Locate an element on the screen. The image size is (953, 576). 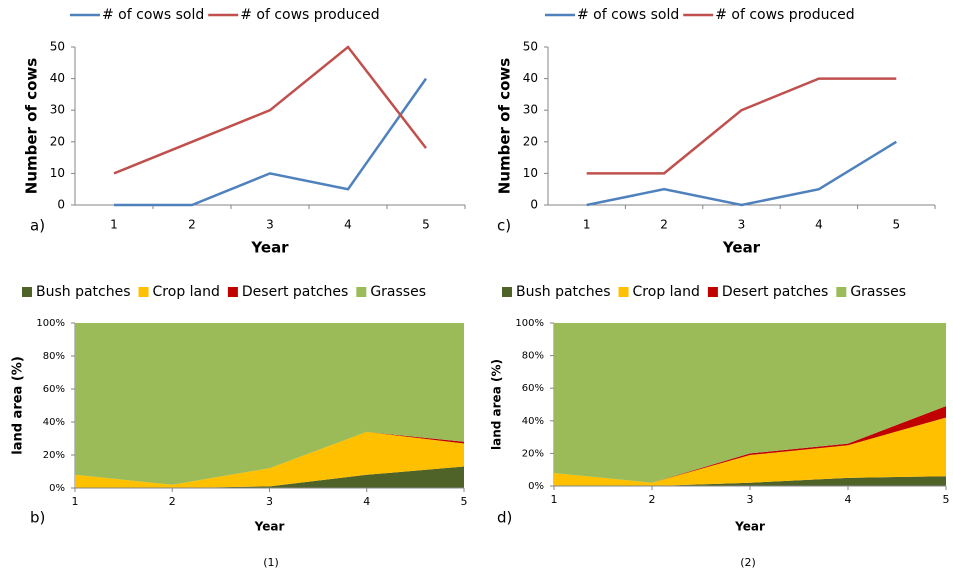
figure-caption: (1) is located at coordinates (271, 562).